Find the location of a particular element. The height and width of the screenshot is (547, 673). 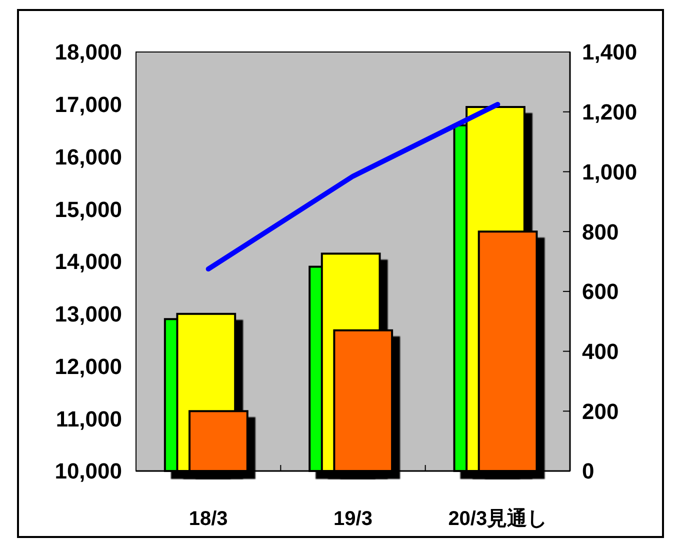

y2-tick-label: 200 is located at coordinates (600, 411).